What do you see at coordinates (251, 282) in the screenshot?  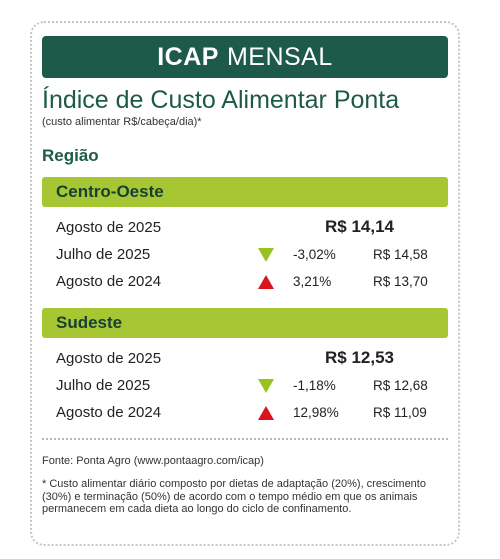 I see `row-previous-year-centro-oeste: Agosto de 2024 3,21% R$ 13,70` at bounding box center [251, 282].